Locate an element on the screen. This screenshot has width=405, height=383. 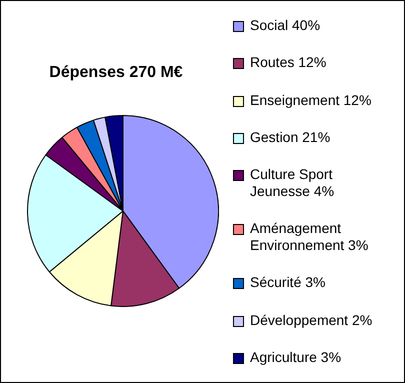
legend-label: Routes 12% is located at coordinates (288, 63).